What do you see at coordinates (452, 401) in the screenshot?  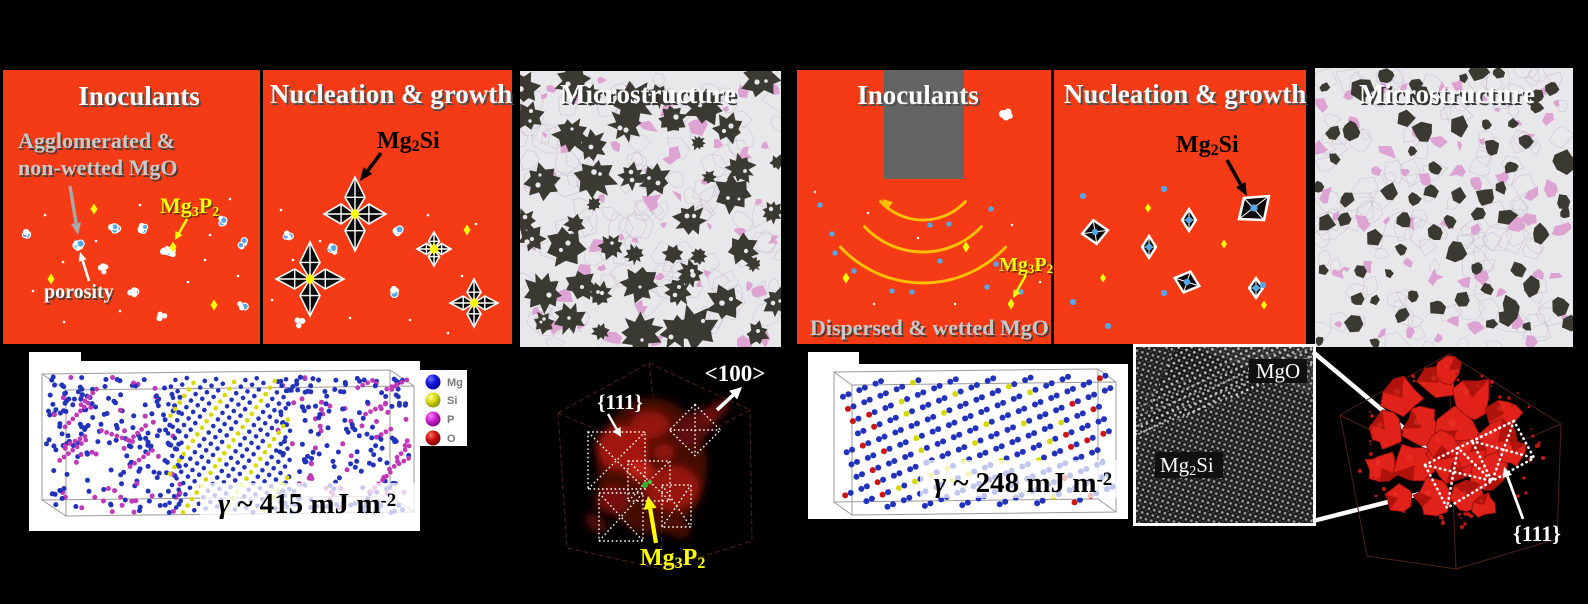 I see `svg-text: Si` at bounding box center [452, 401].